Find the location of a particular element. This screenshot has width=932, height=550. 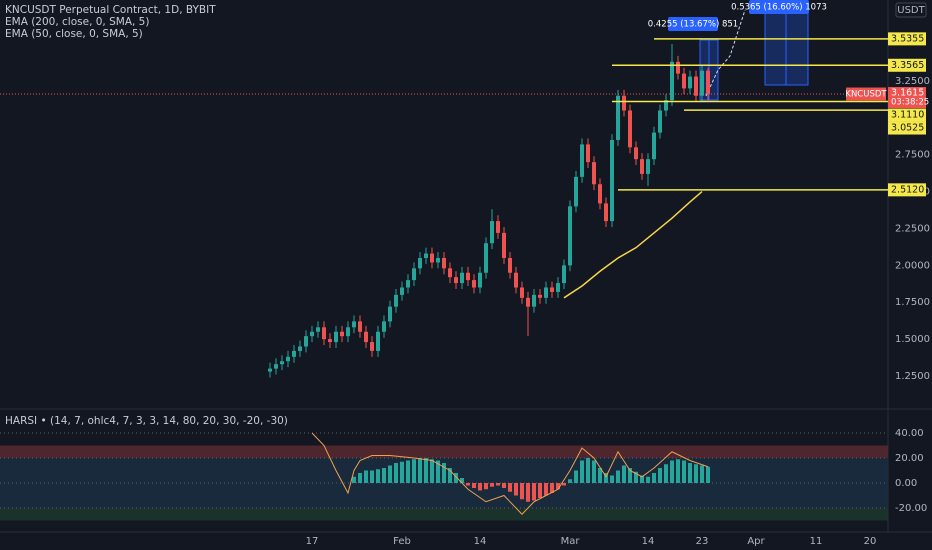

legend-line: EMA (50, close, 0, SMA, 5) is located at coordinates (74, 34).